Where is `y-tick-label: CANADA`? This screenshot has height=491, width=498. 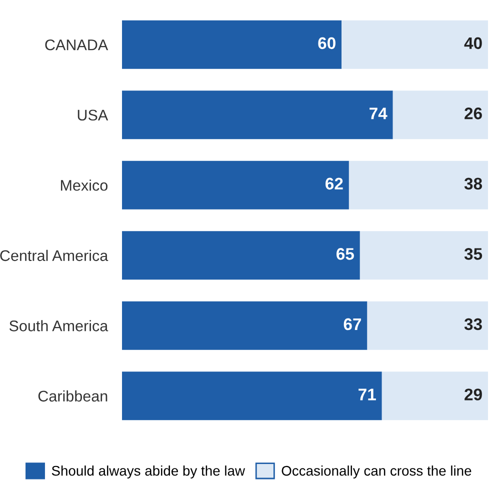 y-tick-label: CANADA is located at coordinates (76, 44).